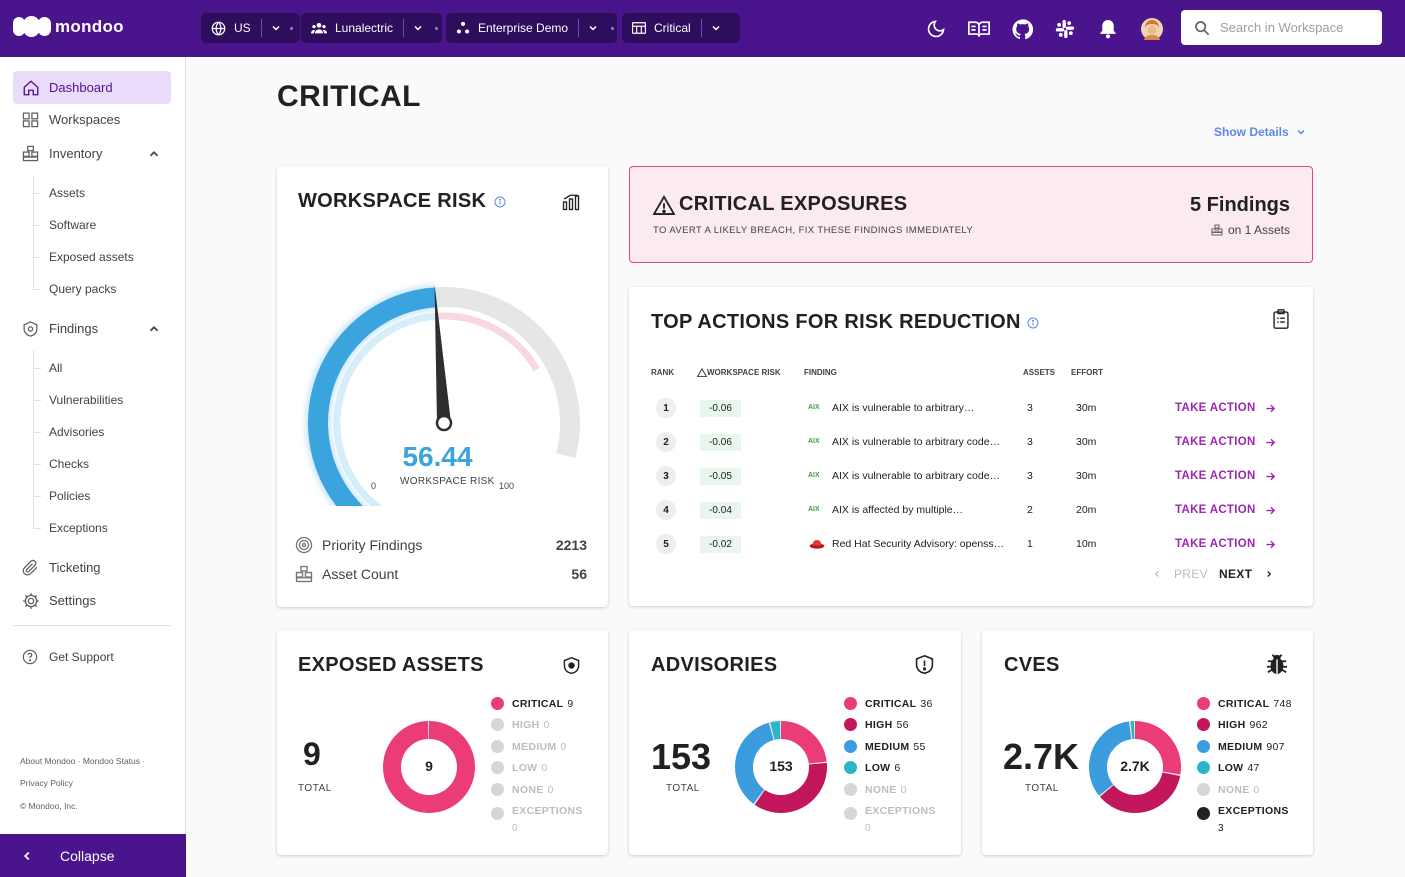  I want to click on col-workspace-risk-label: WORKSPACE RISK, so click(744, 372).